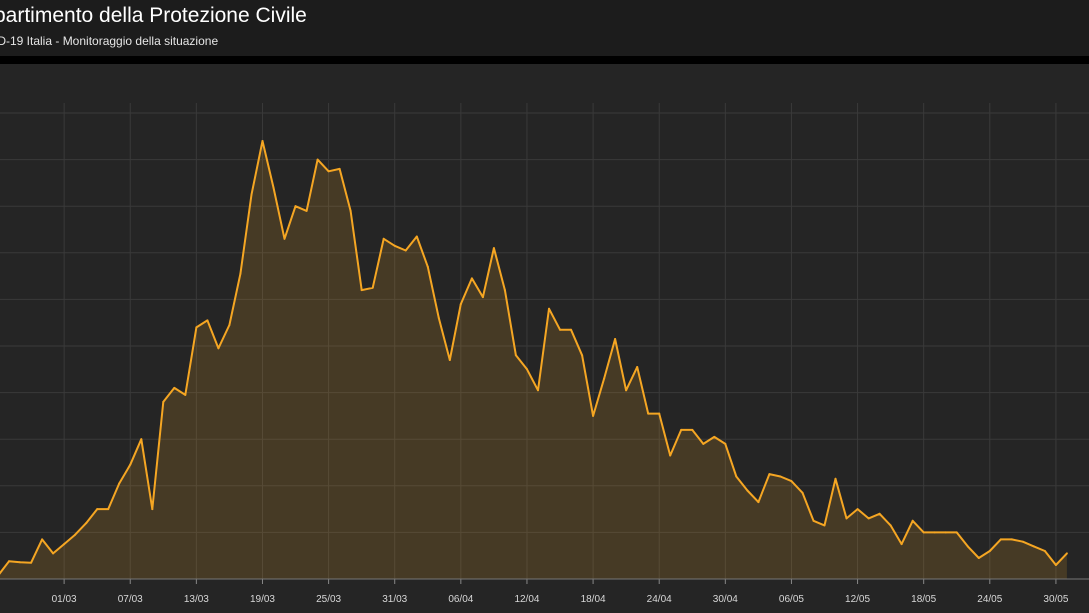 Image resolution: width=1089 pixels, height=613 pixels. What do you see at coordinates (262, 599) in the screenshot?
I see `x-tick-label: 19/03` at bounding box center [262, 599].